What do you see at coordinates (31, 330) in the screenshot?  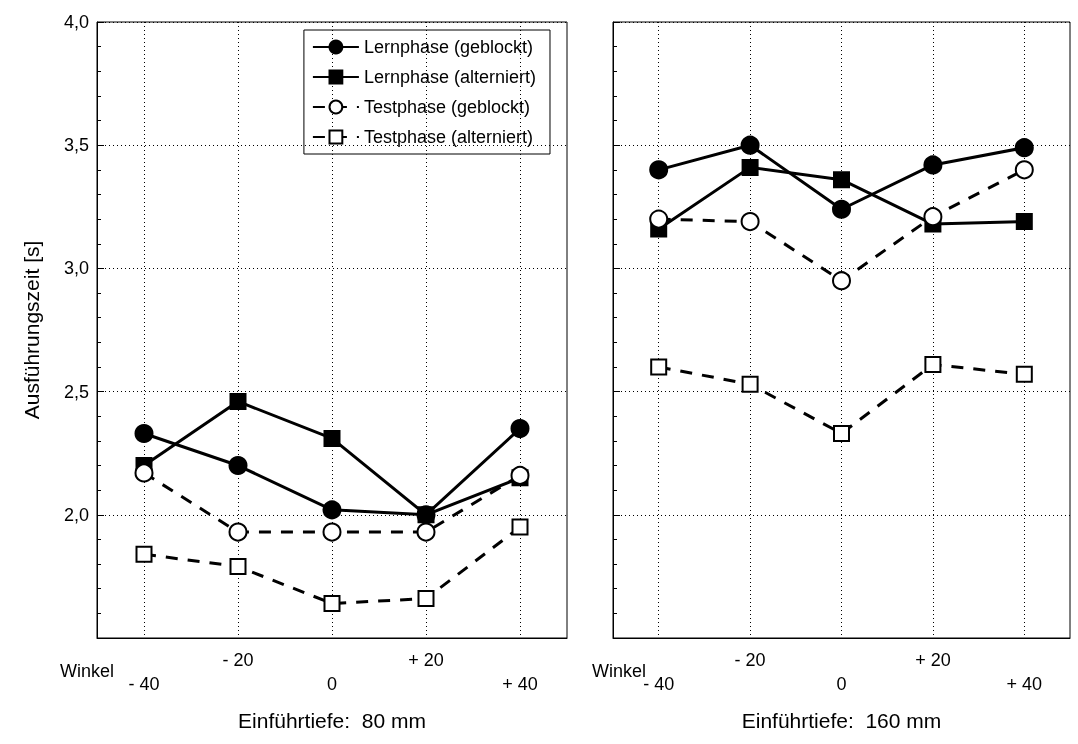 I see `y-axis-title: Ausführungszeit [s]` at bounding box center [31, 330].